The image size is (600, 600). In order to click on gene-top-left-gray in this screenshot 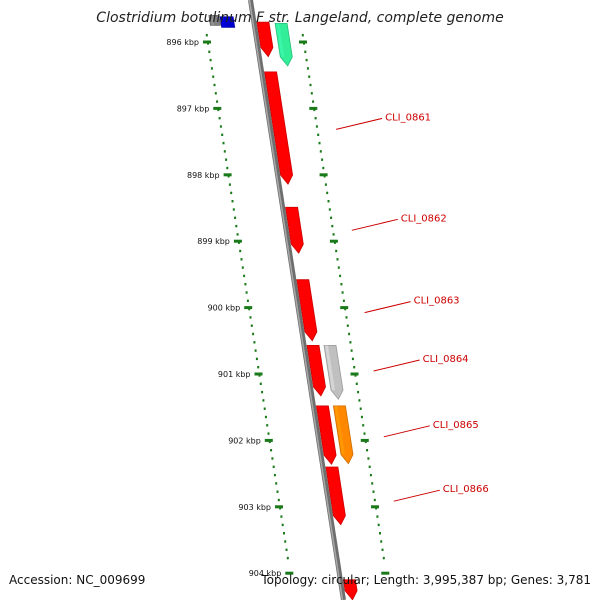, I will do `click(214, 20)`.